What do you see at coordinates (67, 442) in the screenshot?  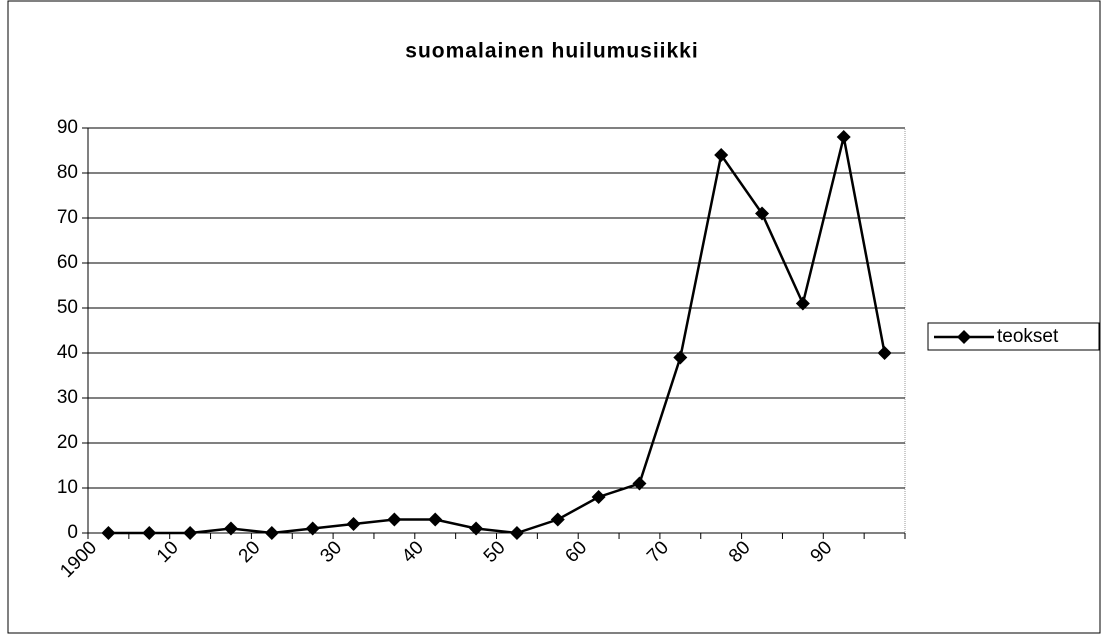 I see `y-tick-label: 20` at bounding box center [67, 442].